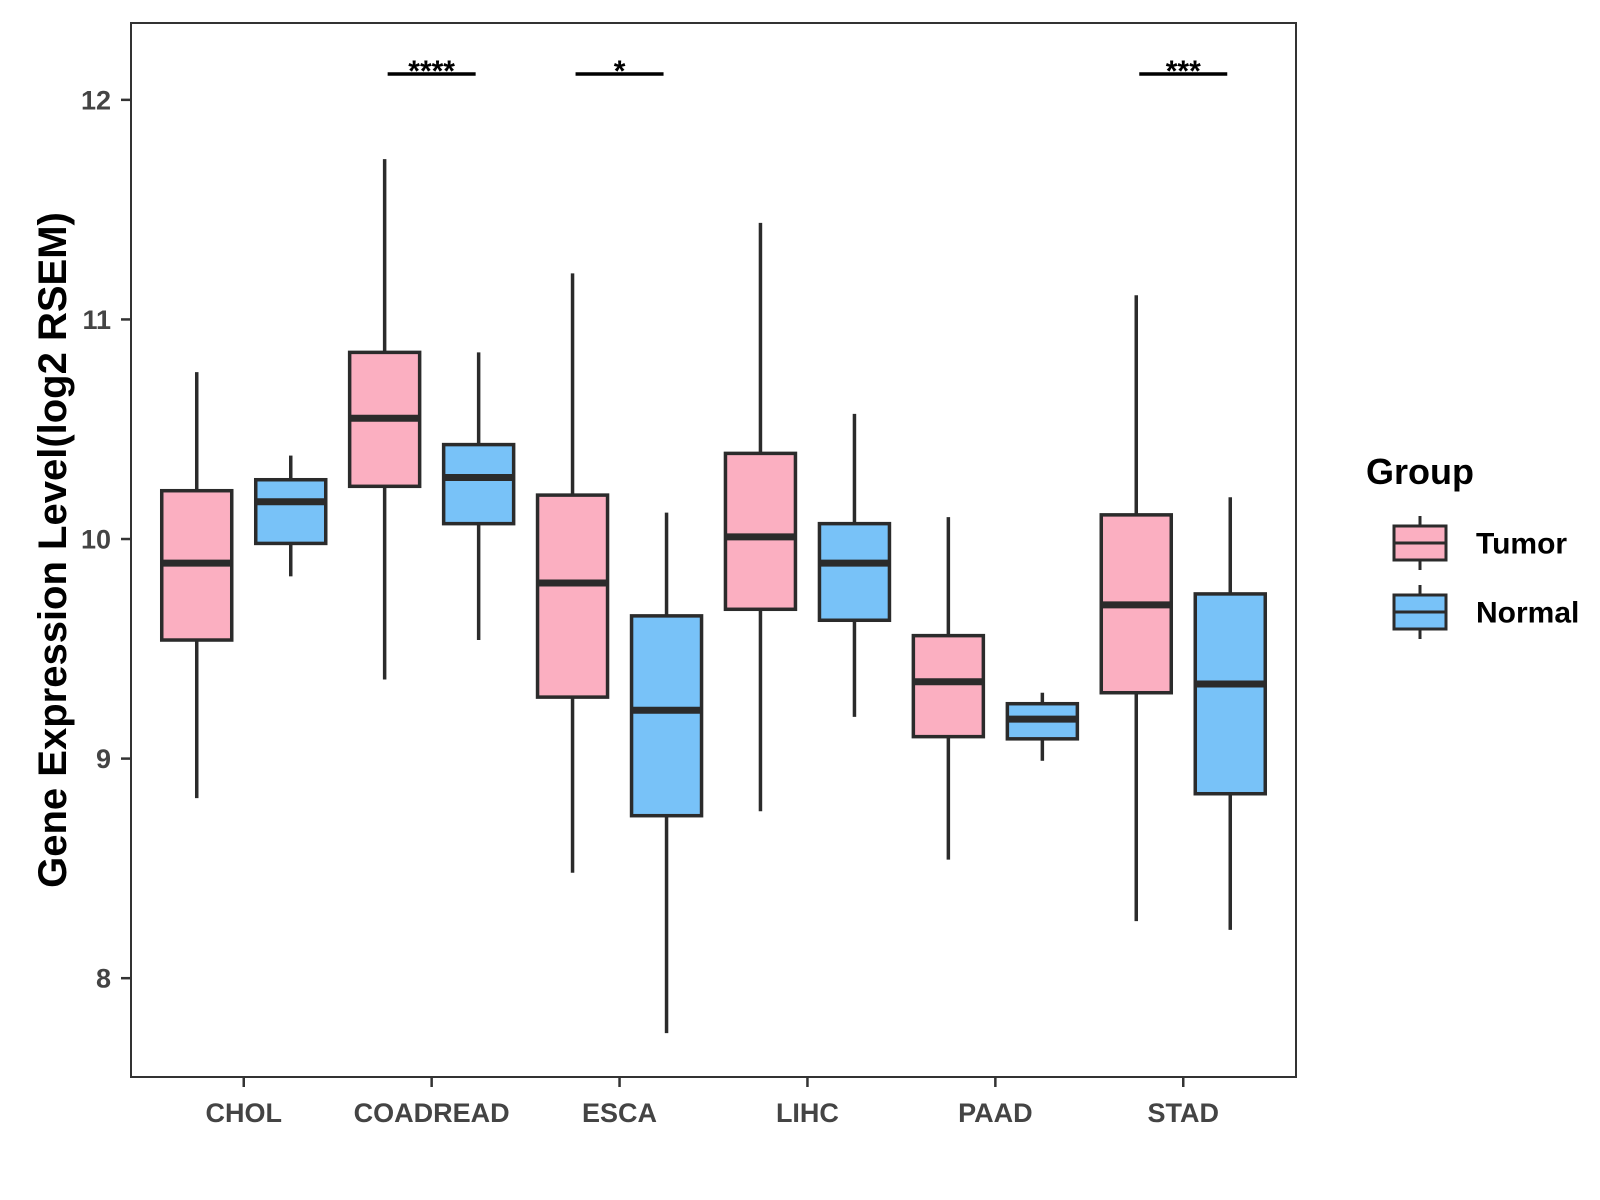 This screenshot has width=1600, height=1200. Describe the element at coordinates (431, 71) in the screenshot. I see `significance-label-coadread: ****` at that location.